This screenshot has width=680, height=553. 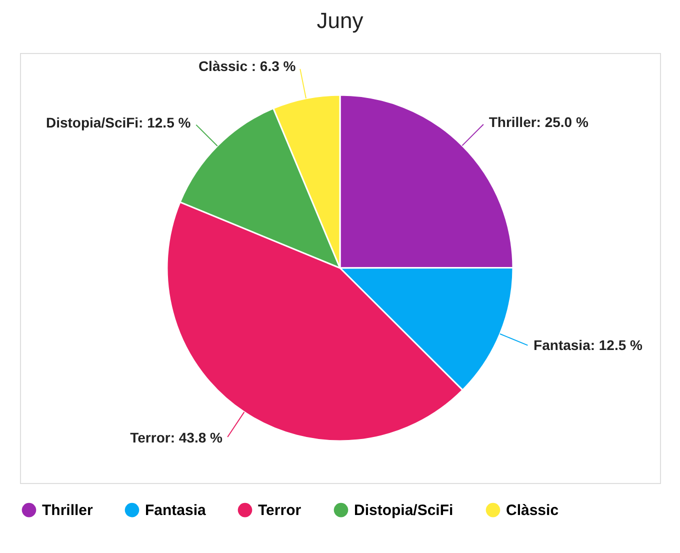 What do you see at coordinates (119, 122) in the screenshot?
I see `data-label: Distopia/SciFi: 12.5 %` at bounding box center [119, 122].